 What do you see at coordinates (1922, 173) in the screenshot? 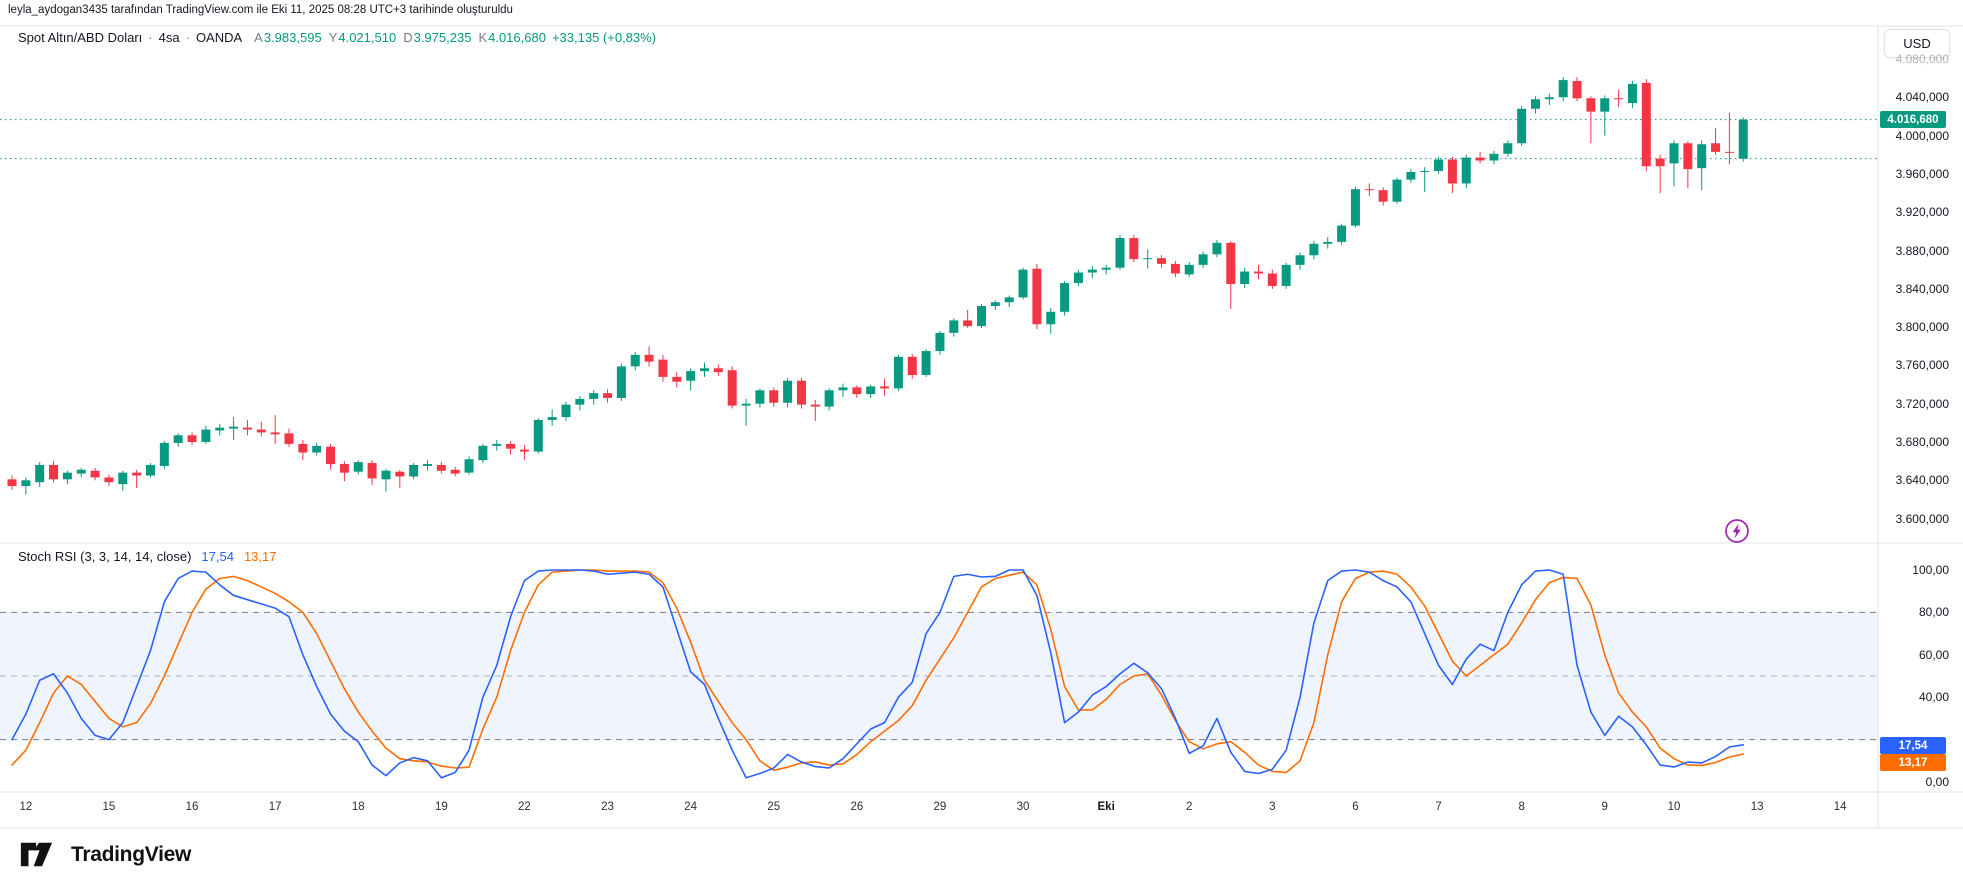
I see `price-axis-label: 3.960,000` at bounding box center [1922, 173].